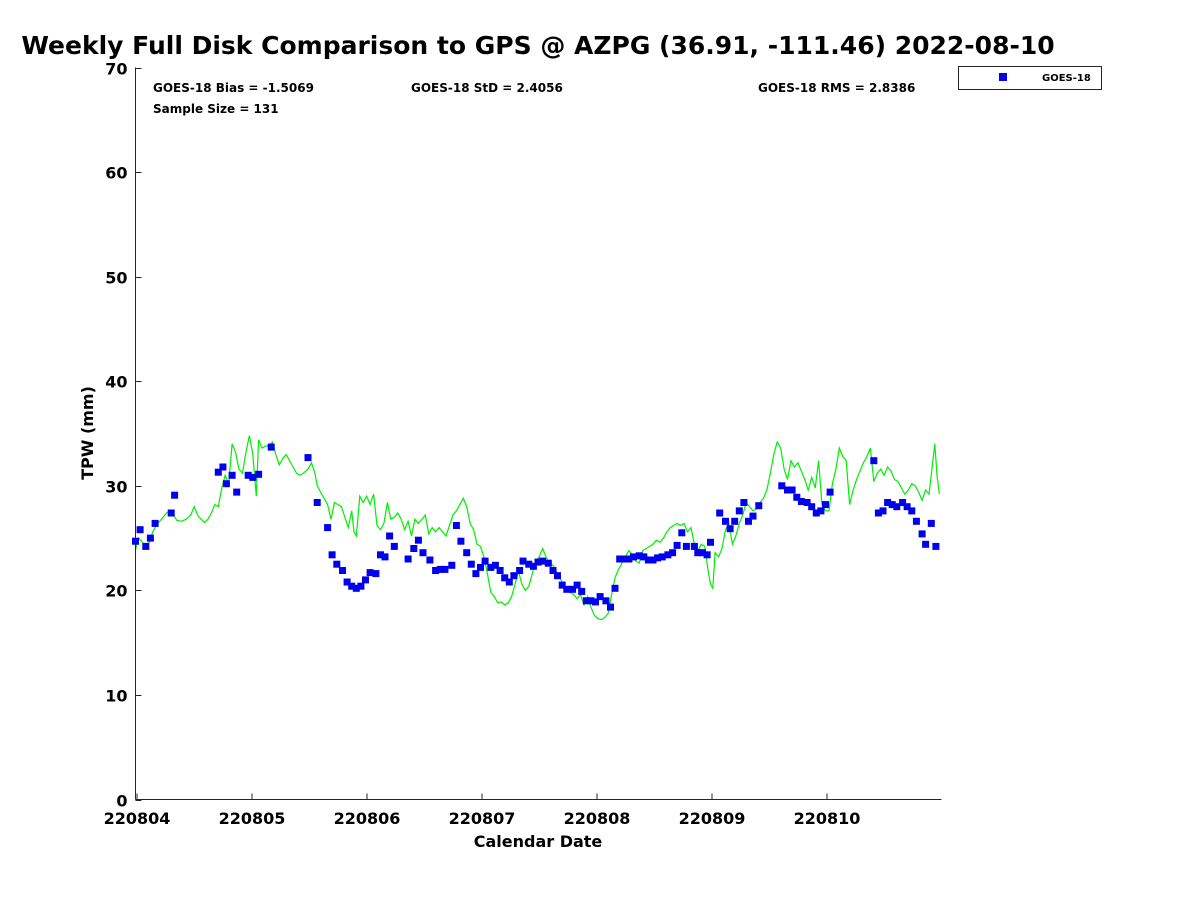 This screenshot has height=900, width=1200. I want to click on y-tick-label: 60, so click(116, 173).